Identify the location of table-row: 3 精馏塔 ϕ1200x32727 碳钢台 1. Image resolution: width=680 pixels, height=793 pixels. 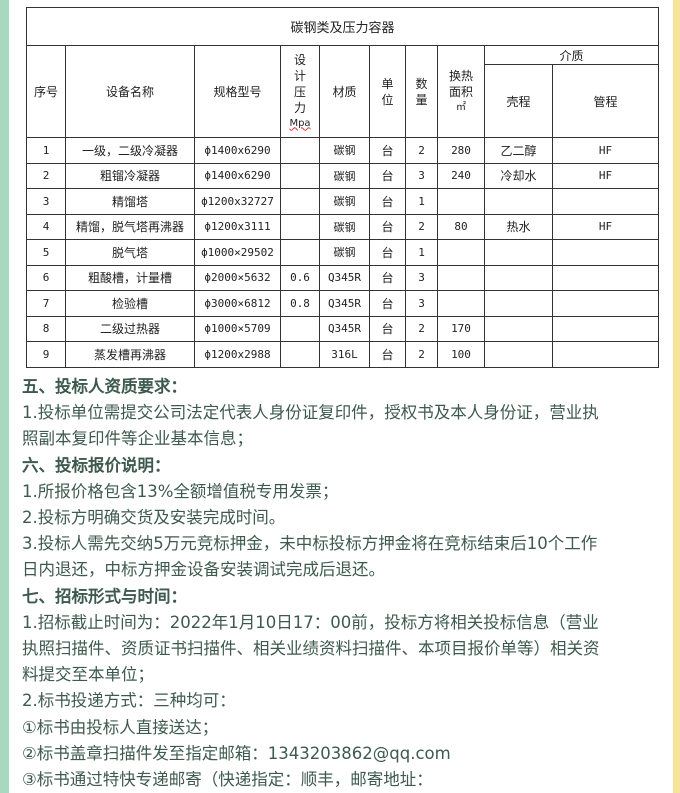
(342, 201).